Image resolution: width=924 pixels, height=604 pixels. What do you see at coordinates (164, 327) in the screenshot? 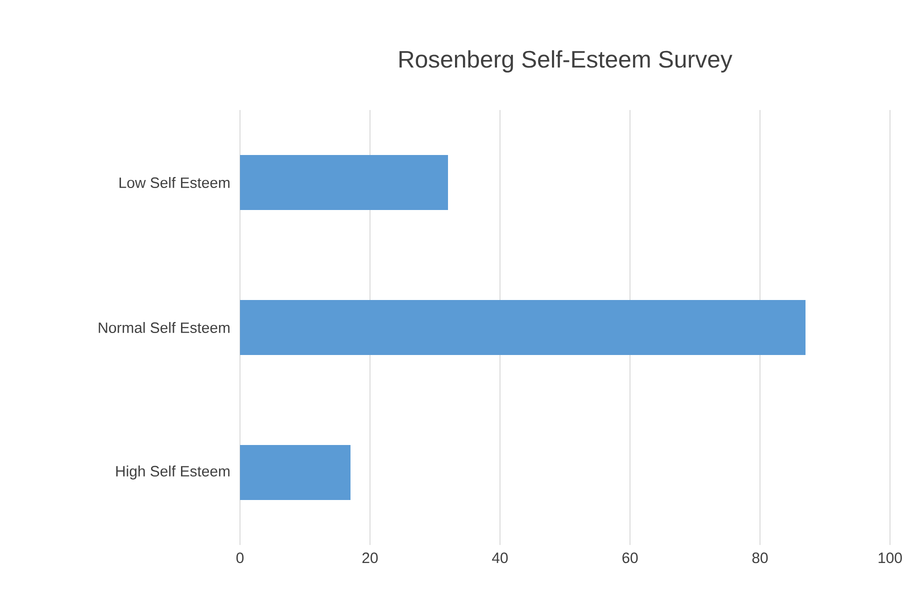
I see `y-tick-label: Normal Self Esteem` at bounding box center [164, 327].